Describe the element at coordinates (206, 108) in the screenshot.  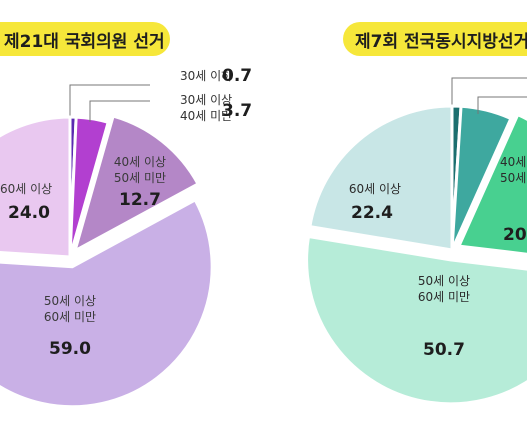
I see `left-label-1: 30세 이상 40세 미만` at that location.